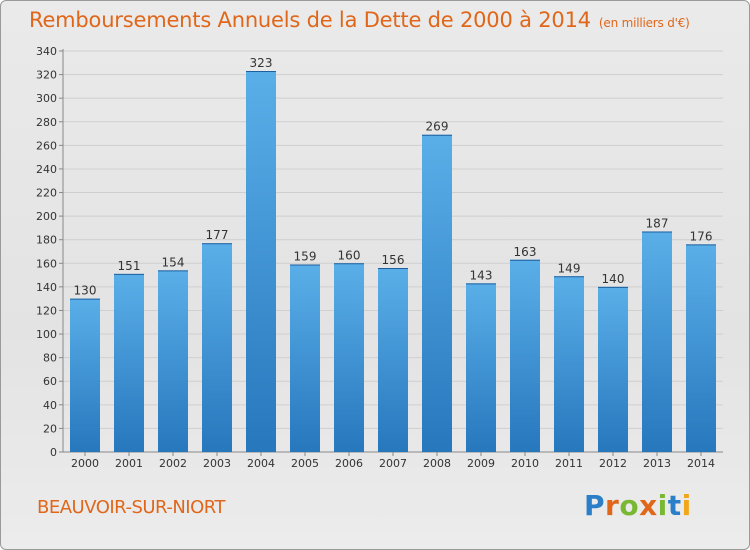 This screenshot has height=550, width=750. I want to click on y-tick-label: 80, so click(50, 358).